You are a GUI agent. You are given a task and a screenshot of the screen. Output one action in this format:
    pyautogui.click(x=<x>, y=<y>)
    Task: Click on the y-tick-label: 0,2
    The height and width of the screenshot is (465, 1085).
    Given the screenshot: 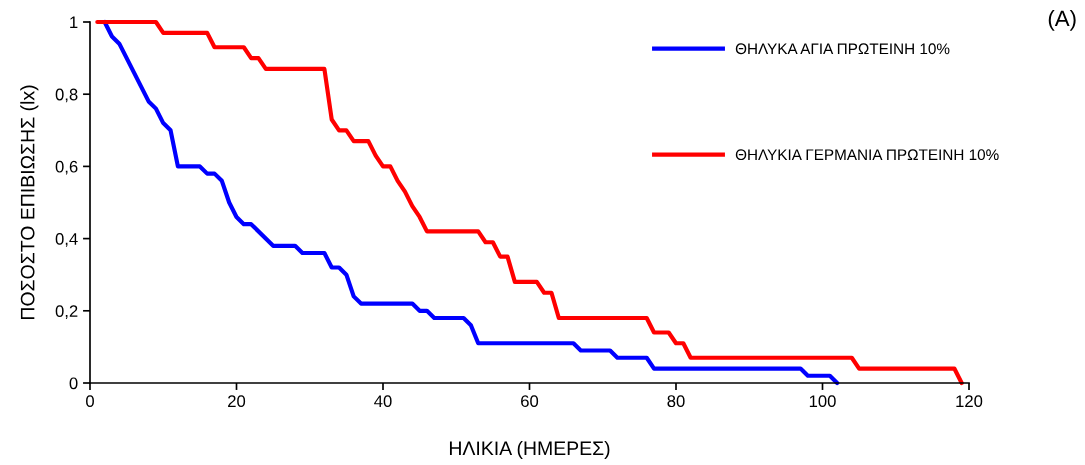 What is the action you would take?
    pyautogui.click(x=66, y=312)
    